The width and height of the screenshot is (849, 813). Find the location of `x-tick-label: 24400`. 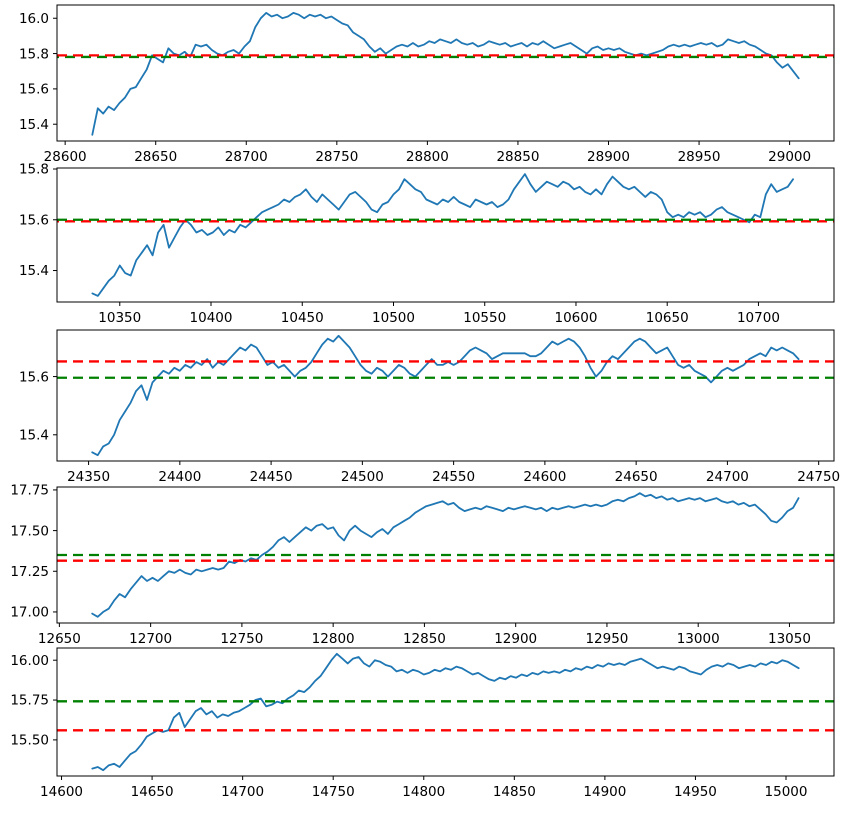

x-tick-label: 24400 is located at coordinates (179, 477).